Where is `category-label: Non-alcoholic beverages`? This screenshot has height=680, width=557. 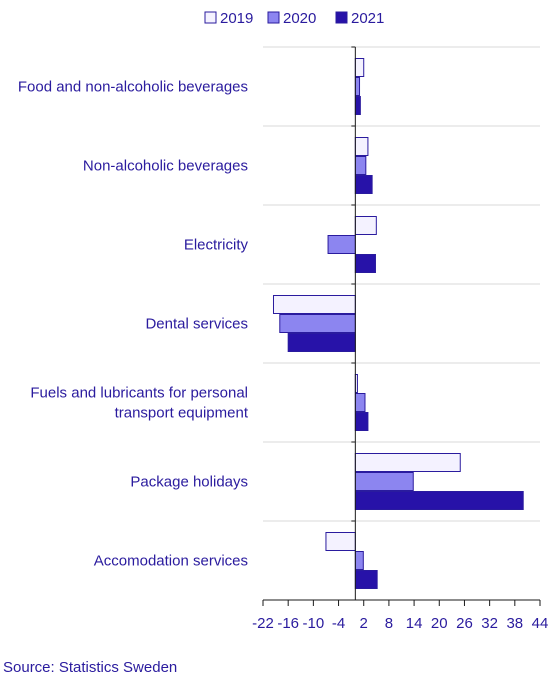 category-label: Non-alcoholic beverages is located at coordinates (165, 166).